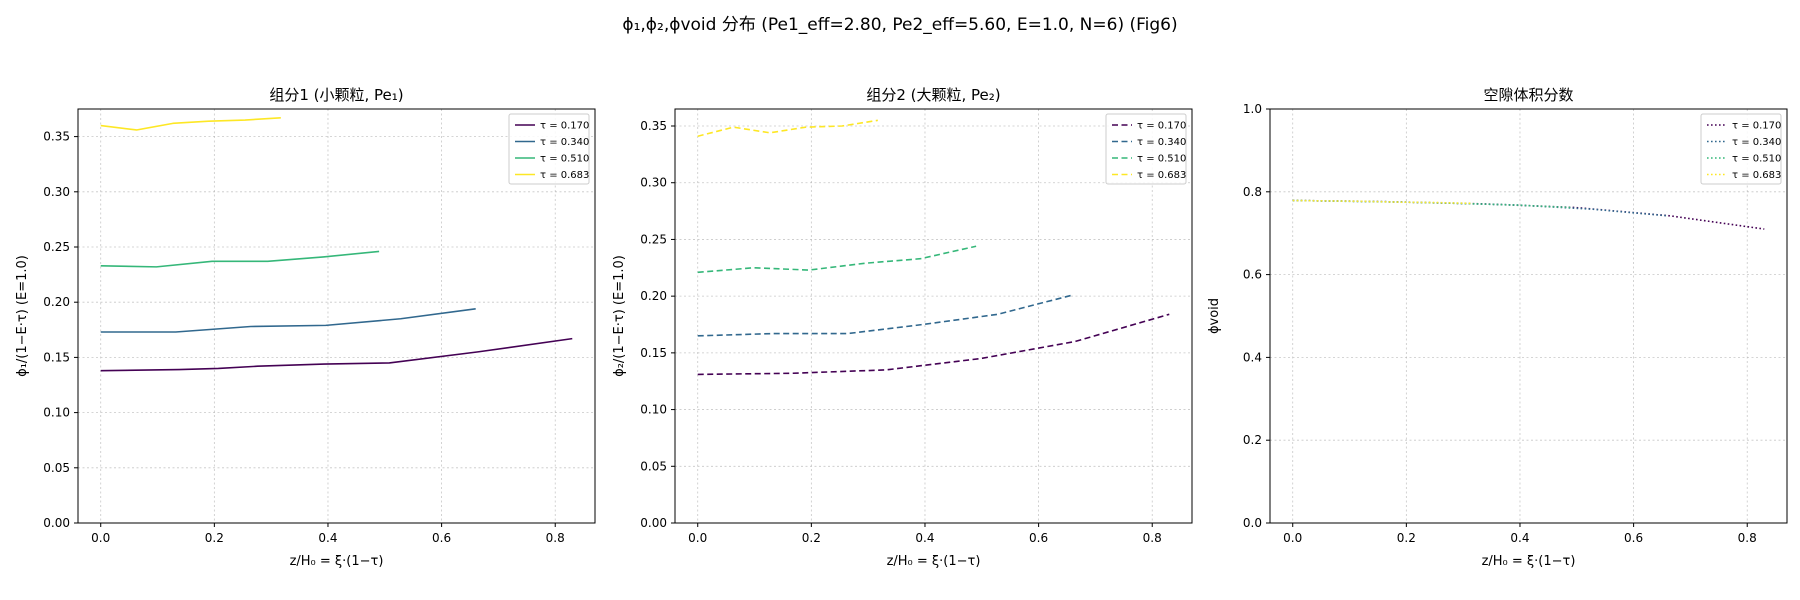 The width and height of the screenshot is (1800, 600). What do you see at coordinates (1252, 192) in the screenshot?
I see `y-tick-label: 0.8` at bounding box center [1252, 192].